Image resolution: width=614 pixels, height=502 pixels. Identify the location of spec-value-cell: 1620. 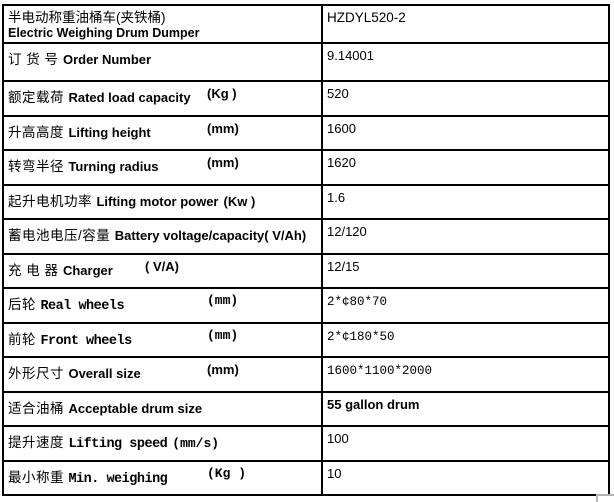
(465, 167).